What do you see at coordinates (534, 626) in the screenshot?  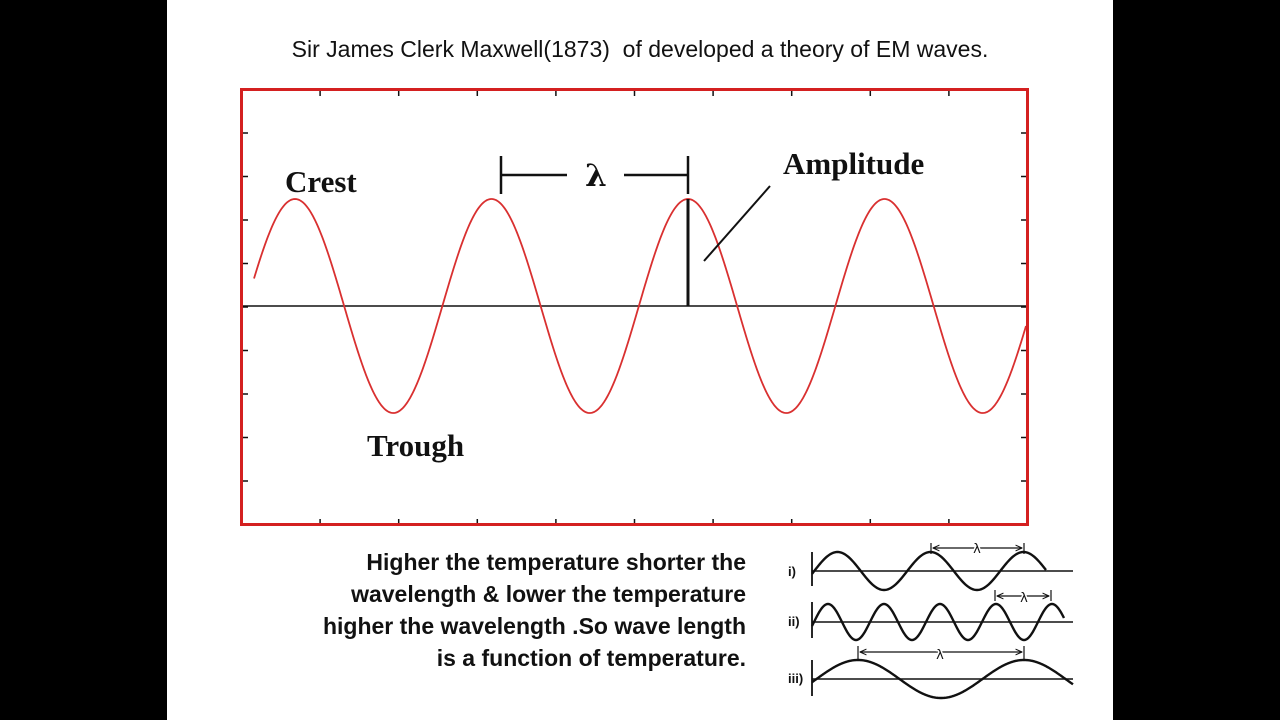 I see `description-line: higher the wavelength .So wave length` at bounding box center [534, 626].